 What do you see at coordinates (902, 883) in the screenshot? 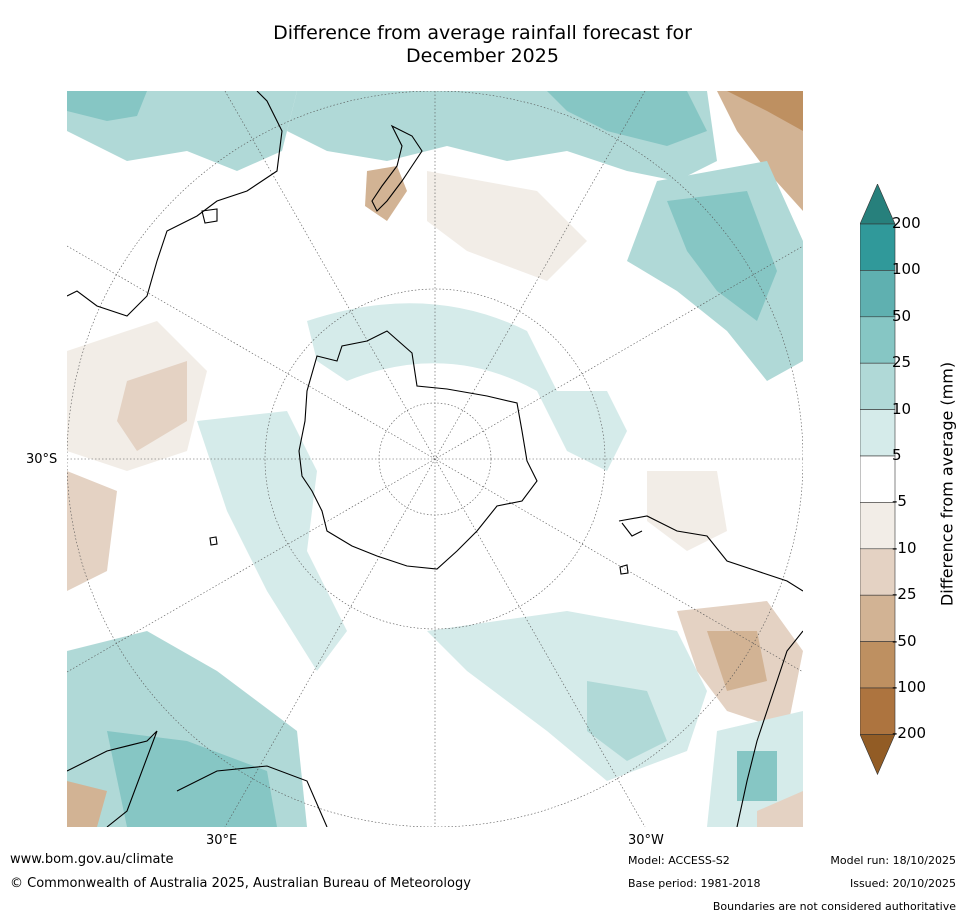
I see `footer-issued: Issued: 20/10/2025` at bounding box center [902, 883].